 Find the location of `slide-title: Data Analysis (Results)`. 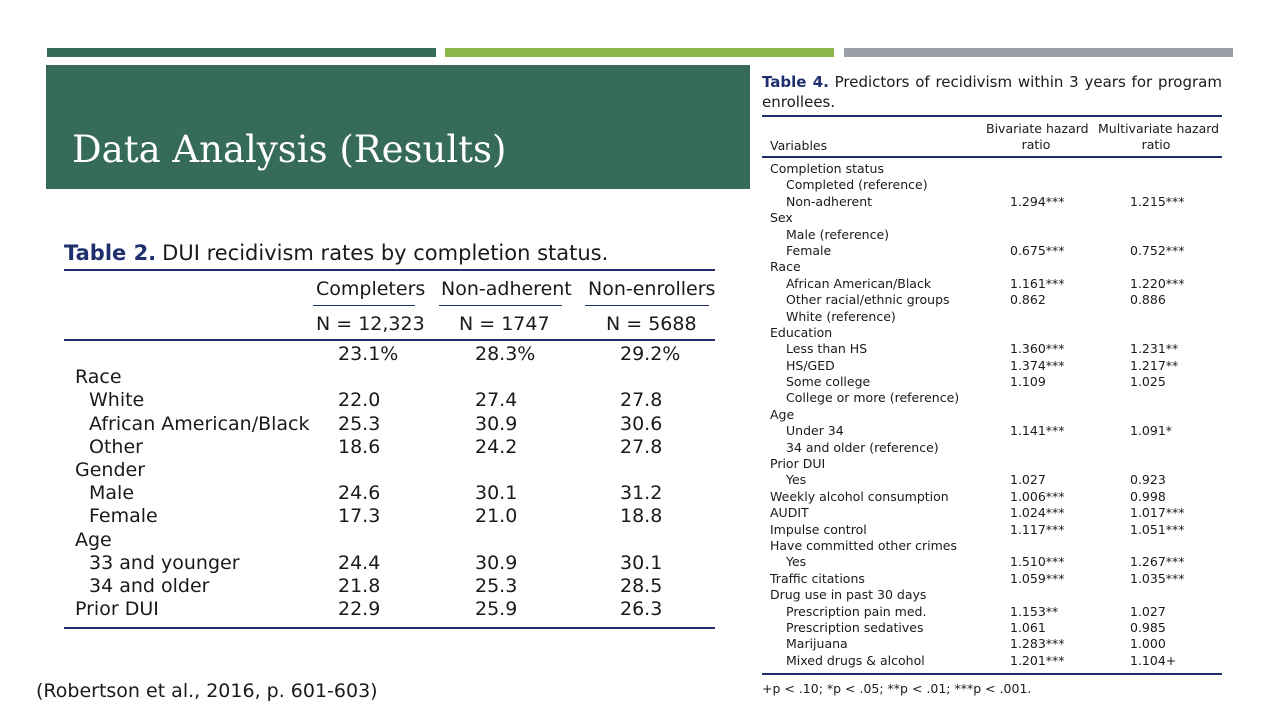

slide-title: Data Analysis (Results) is located at coordinates (289, 149).